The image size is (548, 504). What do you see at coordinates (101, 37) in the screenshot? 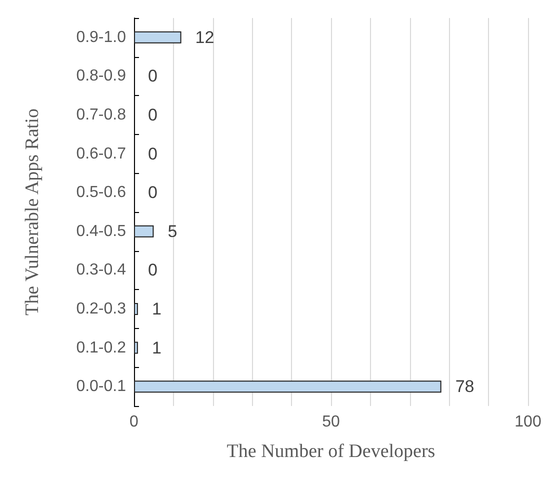
I see `y-tick-label: 0.9-1.0` at bounding box center [101, 37].